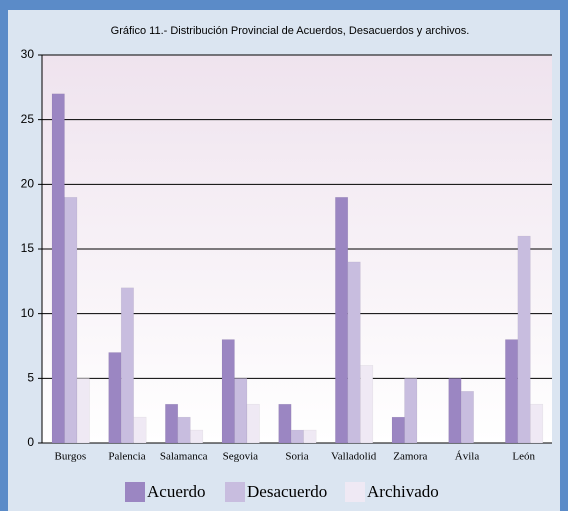 Image resolution: width=568 pixels, height=516 pixels. What do you see at coordinates (71, 457) in the screenshot?
I see `x-tick-label: Burgos` at bounding box center [71, 457].